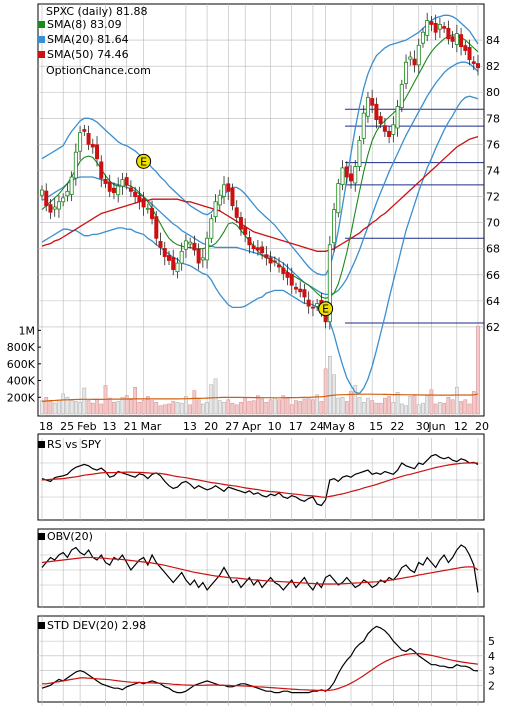 The height and width of the screenshot is (710, 526). What do you see at coordinates (88, 54) in the screenshot?
I see `legend-sma50: SMA(50) 74.46` at bounding box center [88, 54].